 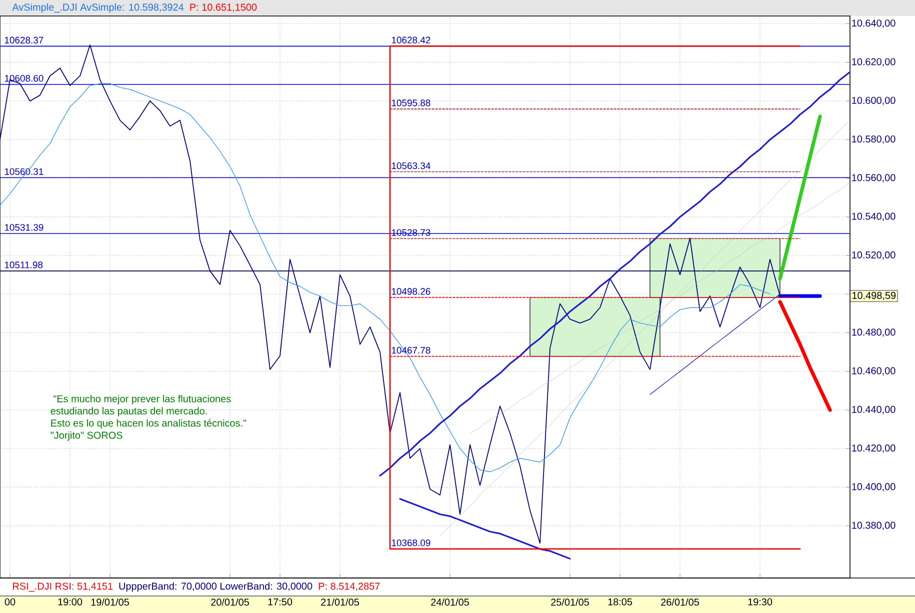 What do you see at coordinates (874, 255) in the screenshot?
I see `y-tick-label: 10.520,00` at bounding box center [874, 255].